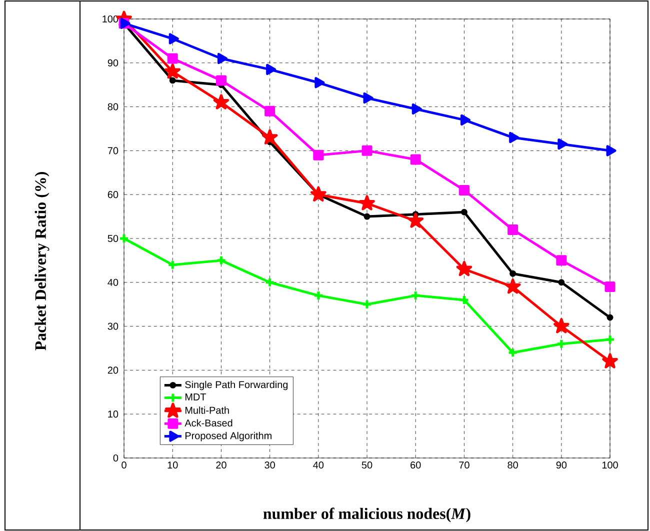 The image size is (650, 531). I want to click on y-tick-label: 10, so click(113, 414).